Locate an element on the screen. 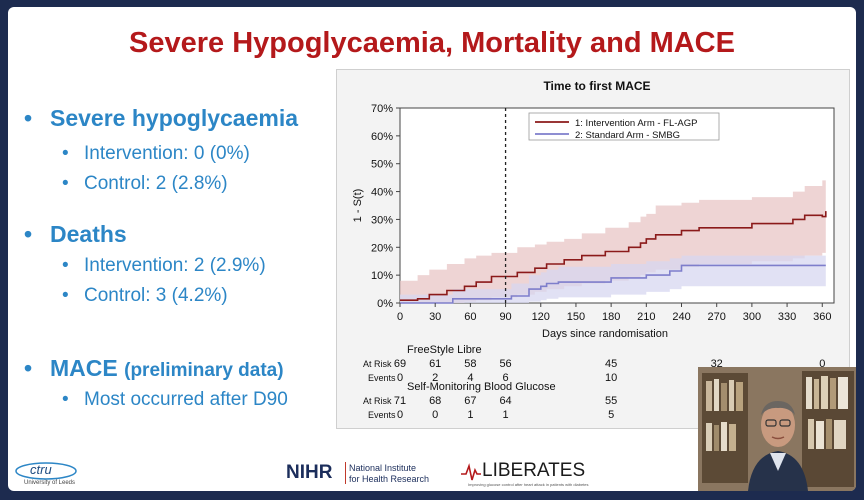 The width and height of the screenshot is (864, 500). legend-box is located at coordinates (624, 126).